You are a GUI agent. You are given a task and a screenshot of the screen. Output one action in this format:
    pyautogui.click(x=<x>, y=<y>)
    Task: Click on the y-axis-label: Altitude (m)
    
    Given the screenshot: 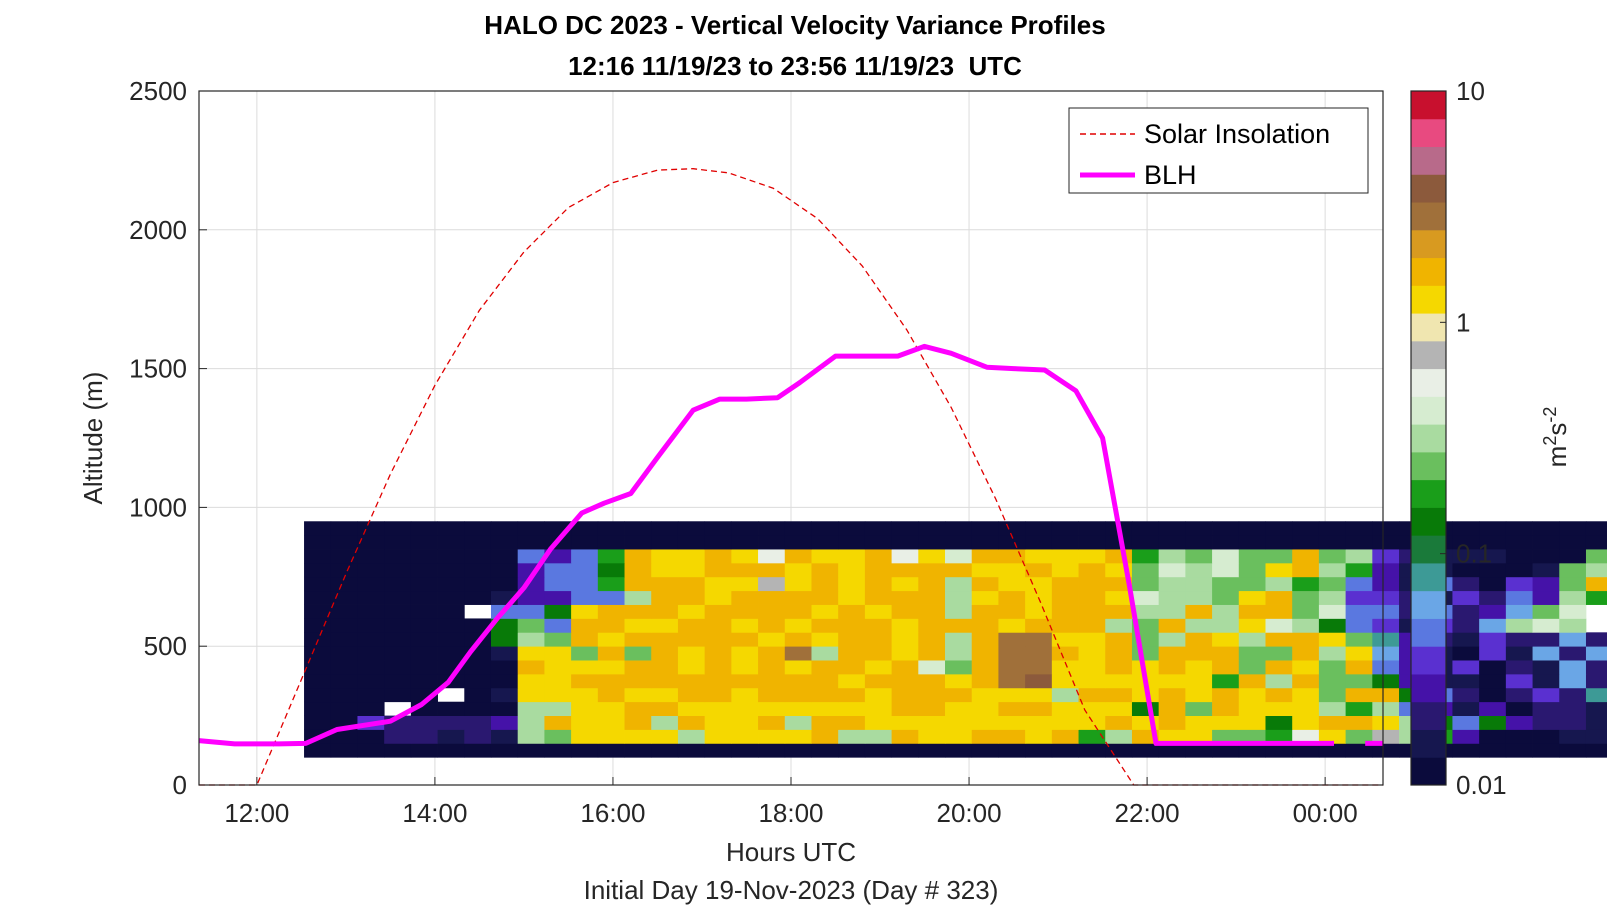 What is the action you would take?
    pyautogui.click(x=93, y=438)
    